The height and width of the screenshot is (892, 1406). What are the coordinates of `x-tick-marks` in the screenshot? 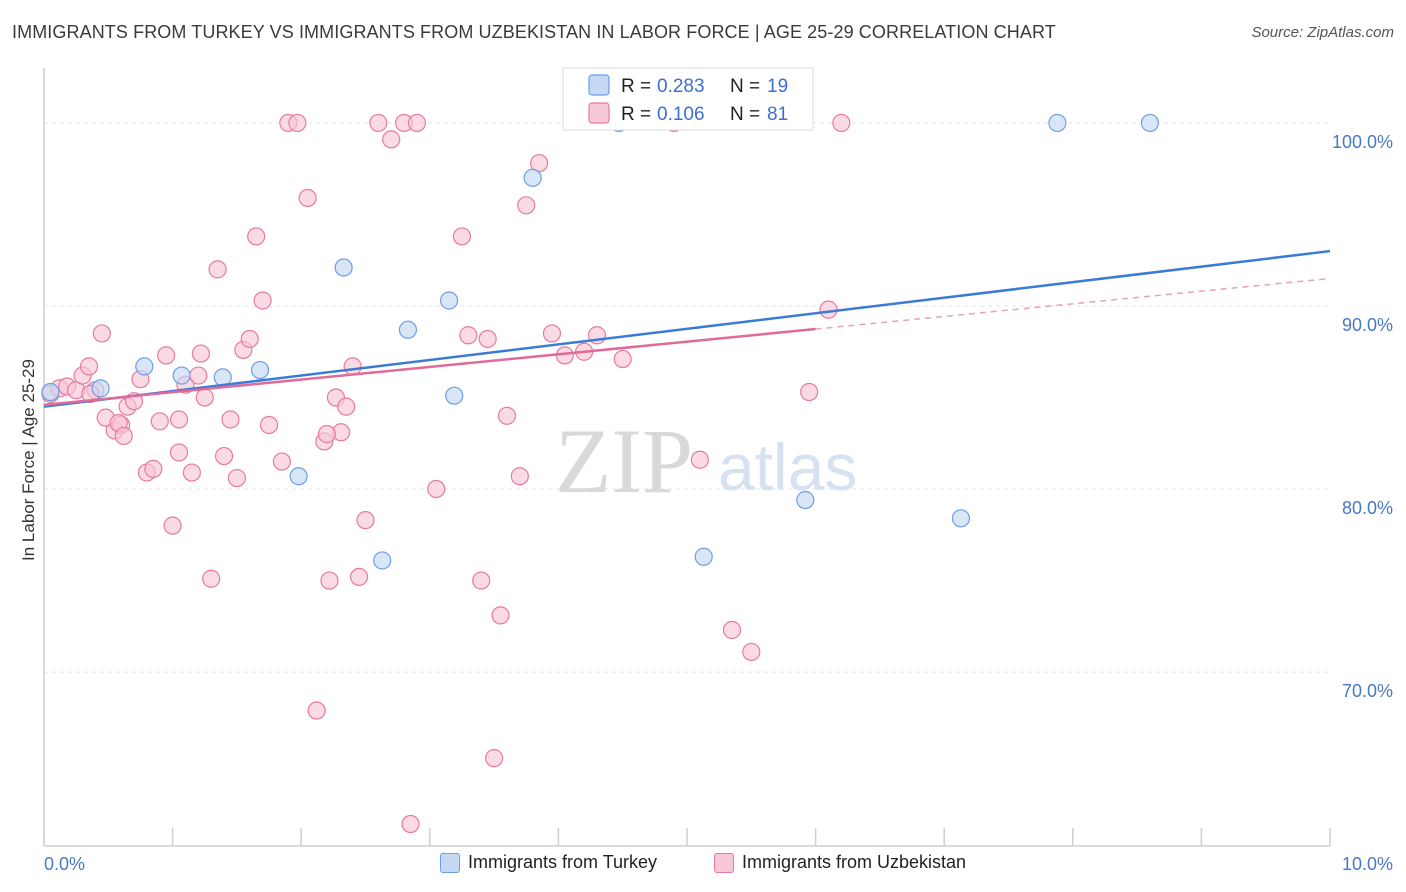 It's located at (687, 837).